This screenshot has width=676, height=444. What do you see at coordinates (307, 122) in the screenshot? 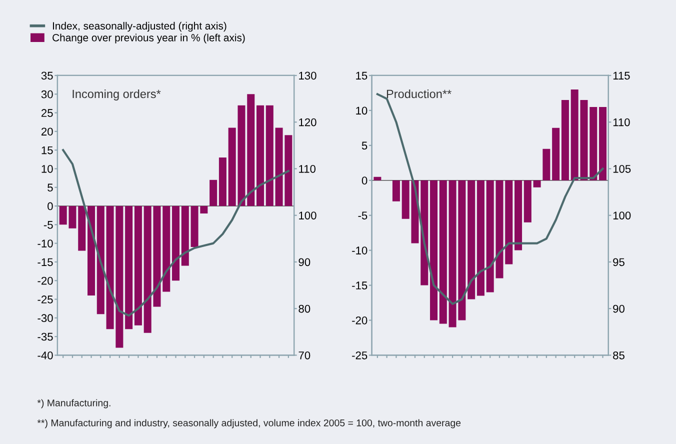
I see `y2-tick-label: 120` at bounding box center [307, 122].